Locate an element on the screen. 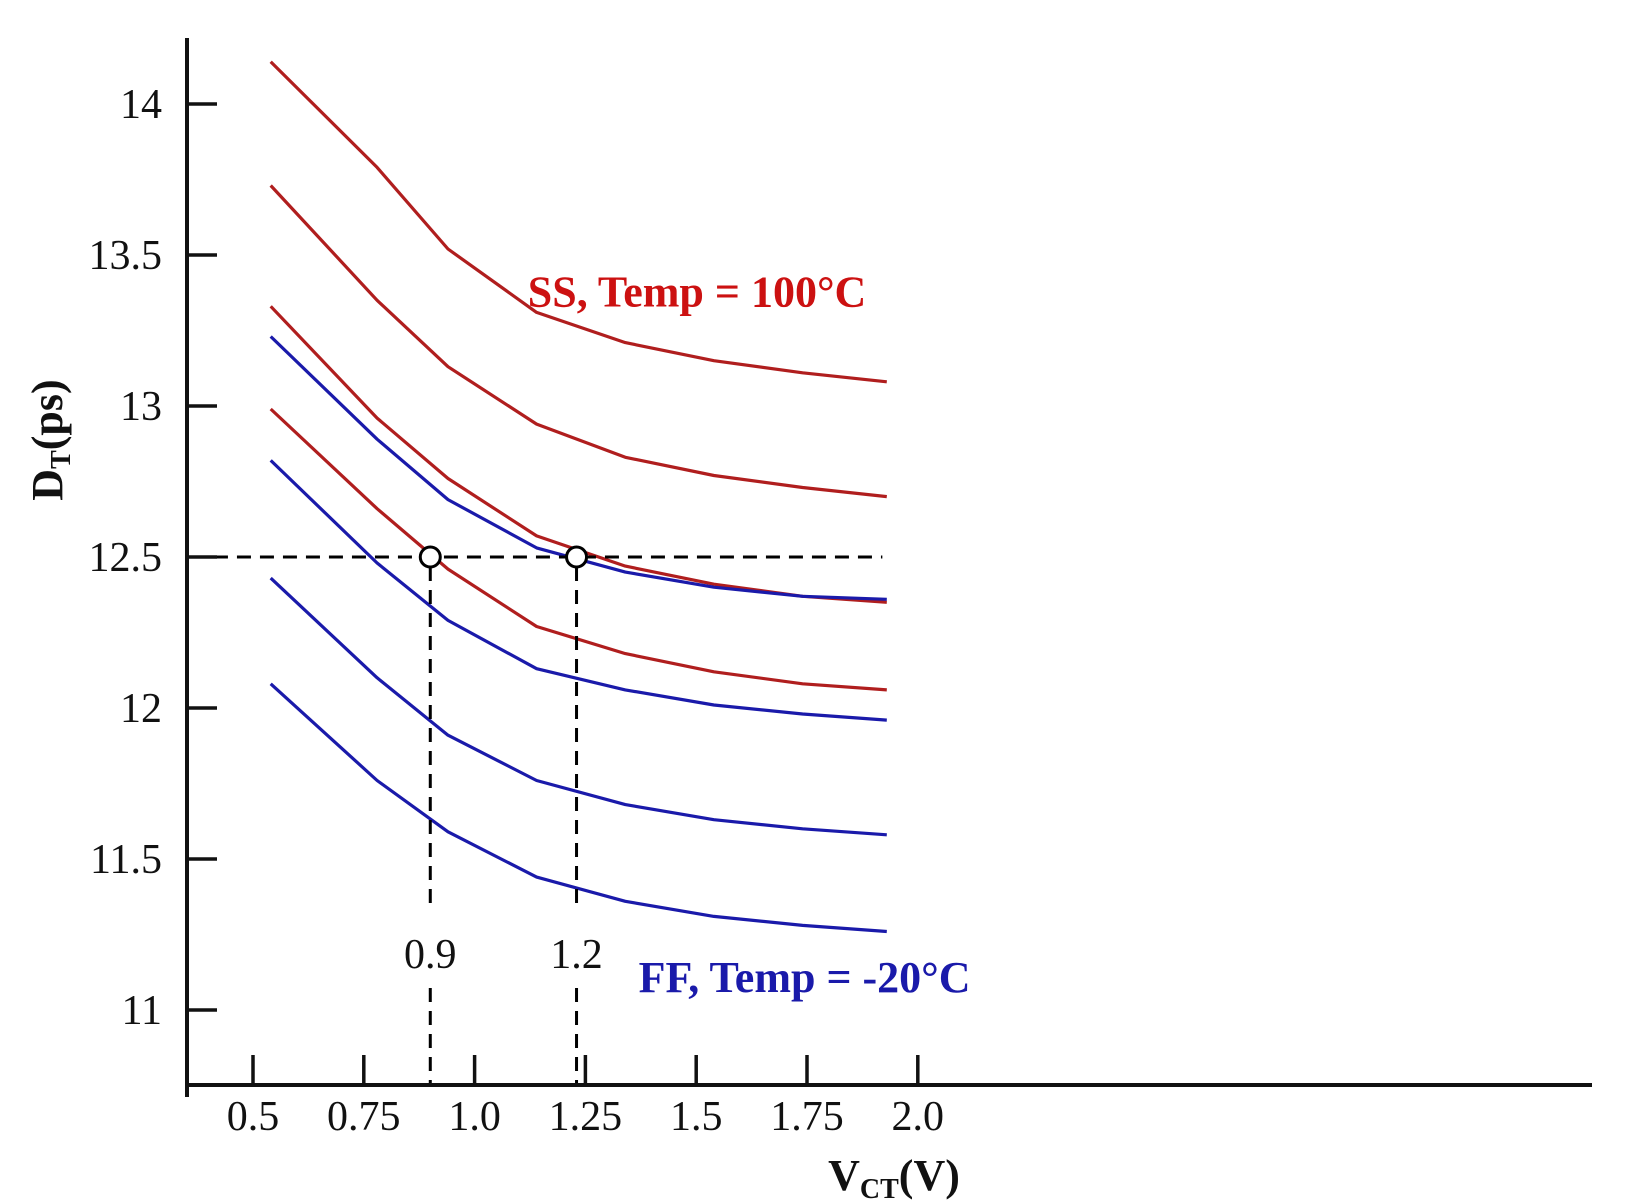 The image size is (1648, 1201). group-label-2: FF, Temp = -20°C is located at coordinates (805, 977).